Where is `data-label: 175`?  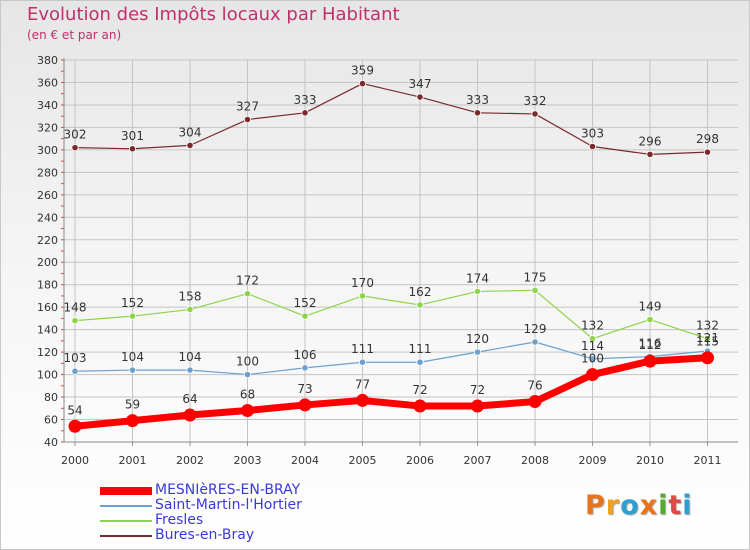 data-label: 175 is located at coordinates (535, 277).